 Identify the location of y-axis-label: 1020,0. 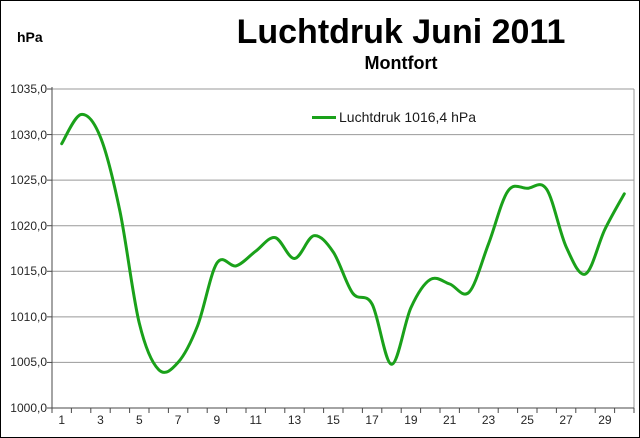
(28, 225).